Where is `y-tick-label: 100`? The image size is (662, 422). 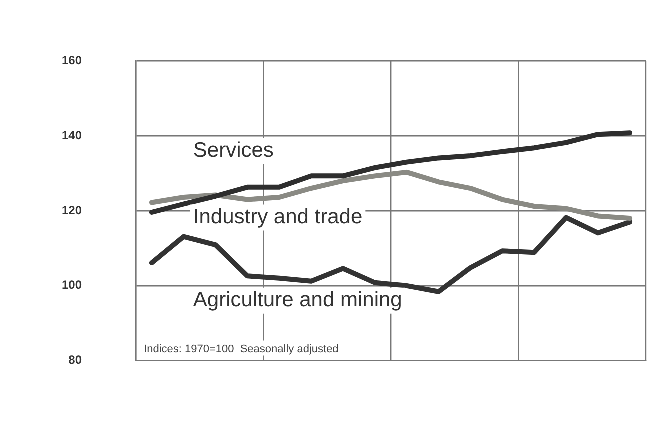 y-tick-label: 100 is located at coordinates (72, 285).